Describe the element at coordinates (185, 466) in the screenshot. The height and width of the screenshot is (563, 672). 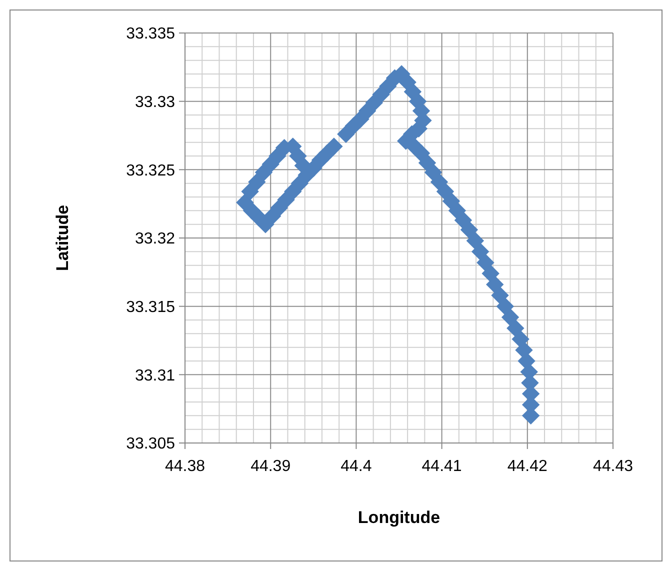
I see `x-tick-label: 44.38` at that location.